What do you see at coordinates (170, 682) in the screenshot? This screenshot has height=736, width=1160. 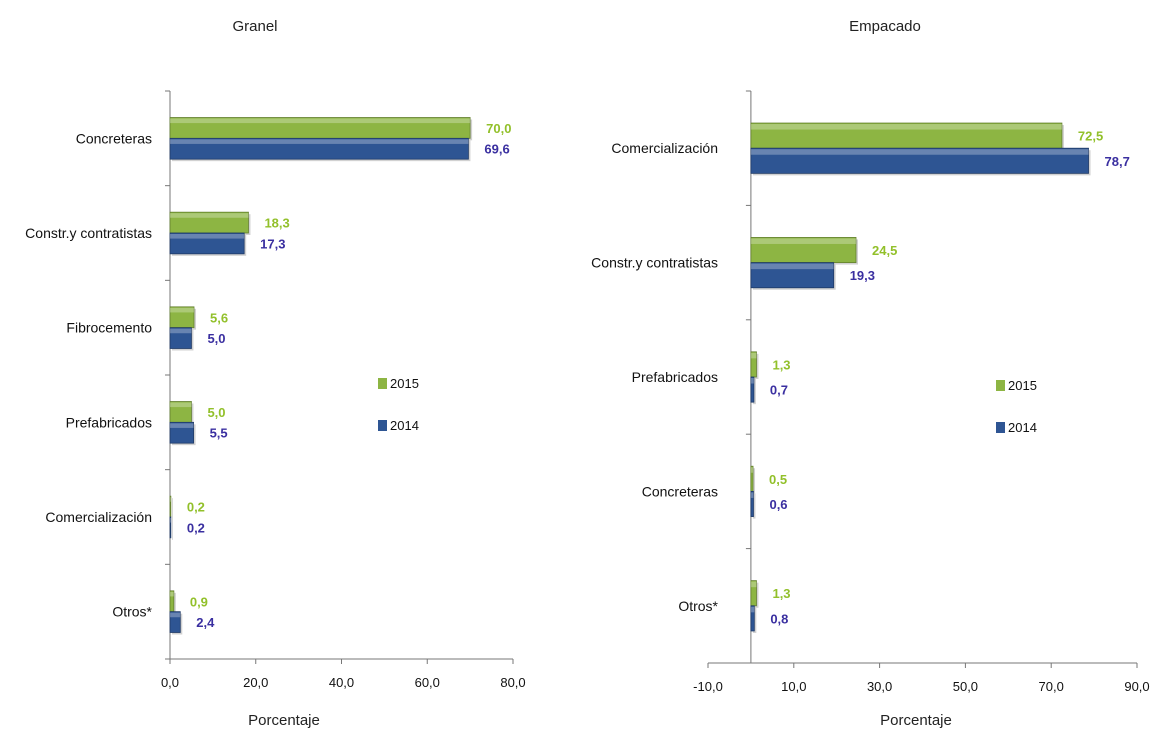 I see `x-tick-label: 0,0` at bounding box center [170, 682].